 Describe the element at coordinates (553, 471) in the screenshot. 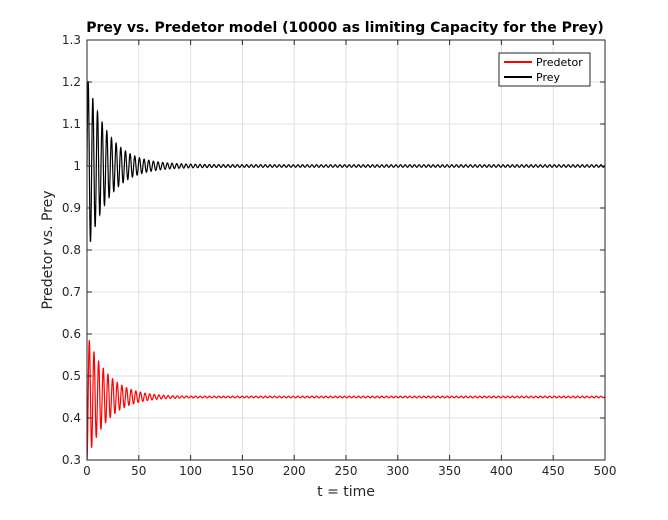

I see `x-tick-label: 450` at that location.